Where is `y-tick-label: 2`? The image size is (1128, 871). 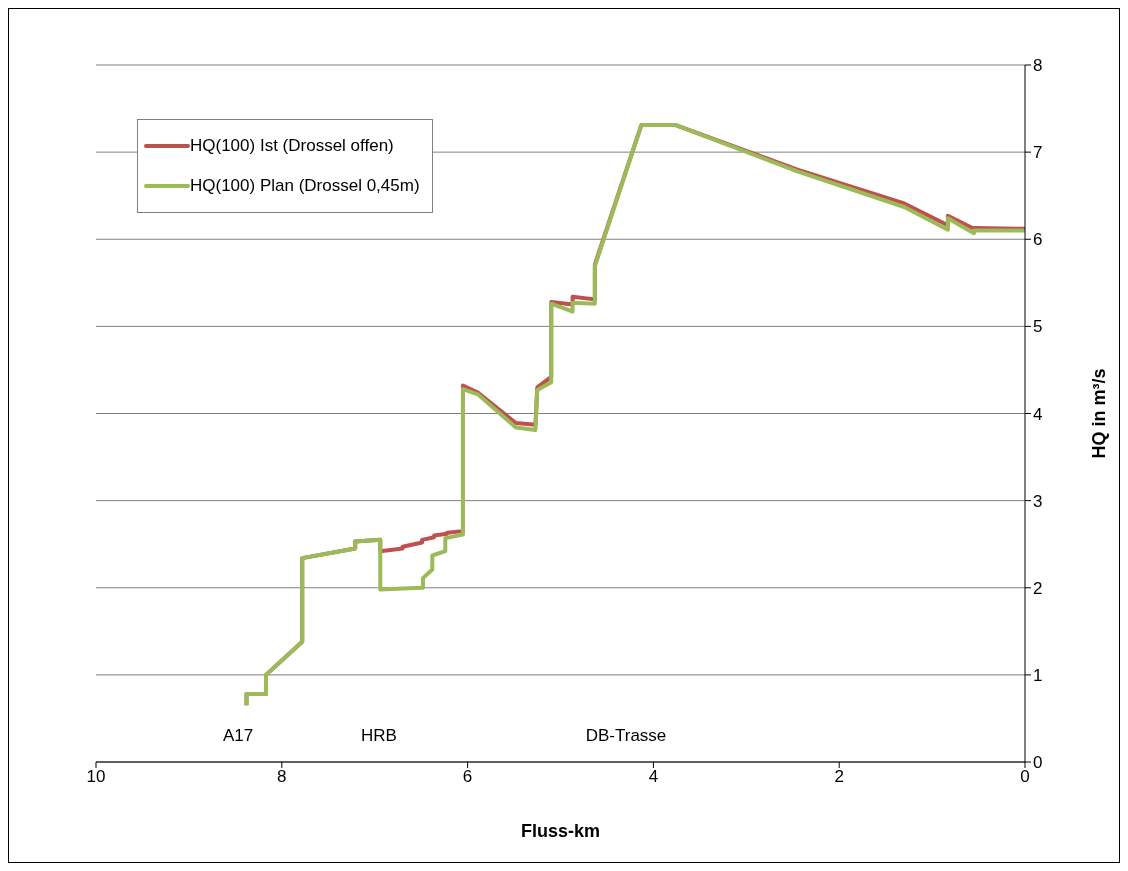 y-tick-label: 2 is located at coordinates (1038, 588).